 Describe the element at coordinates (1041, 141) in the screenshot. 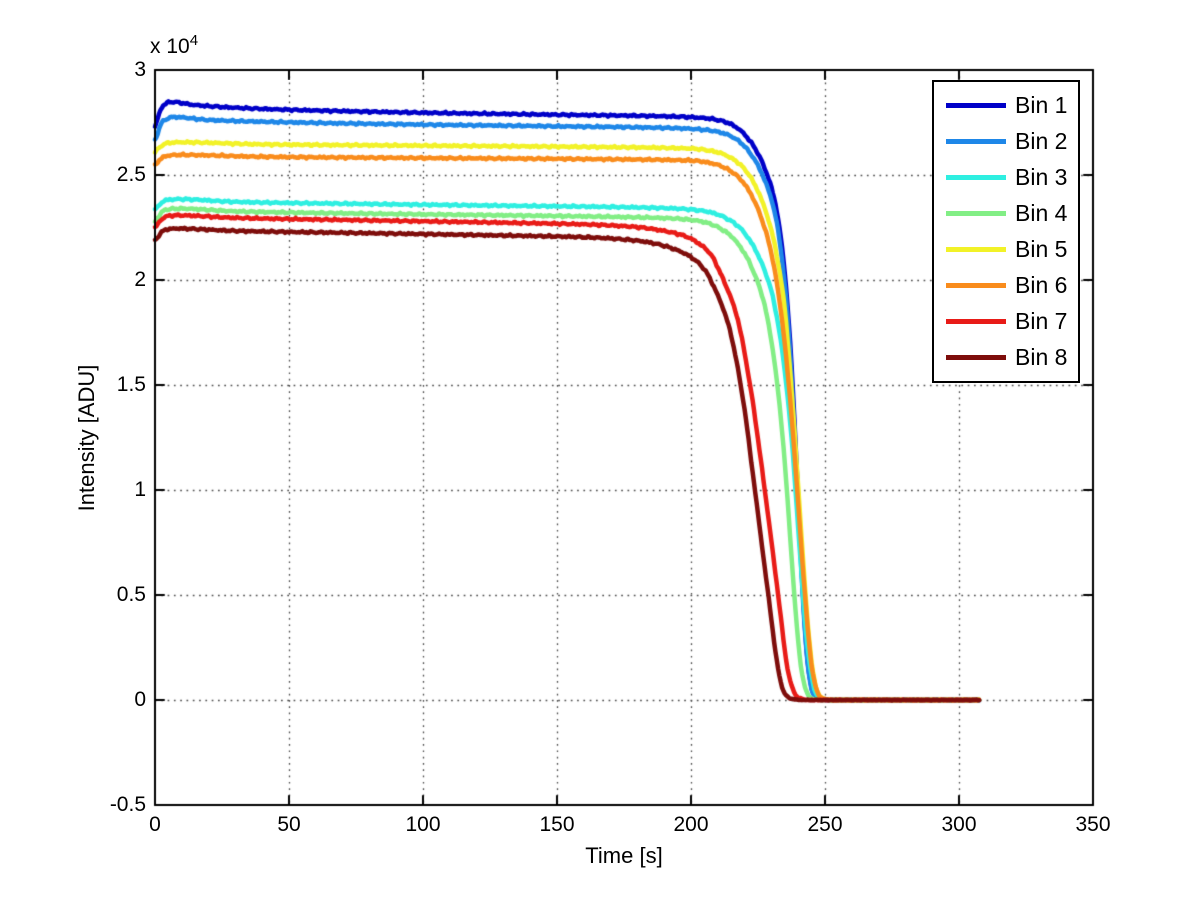

I see `legend-label: Bin 2` at that location.